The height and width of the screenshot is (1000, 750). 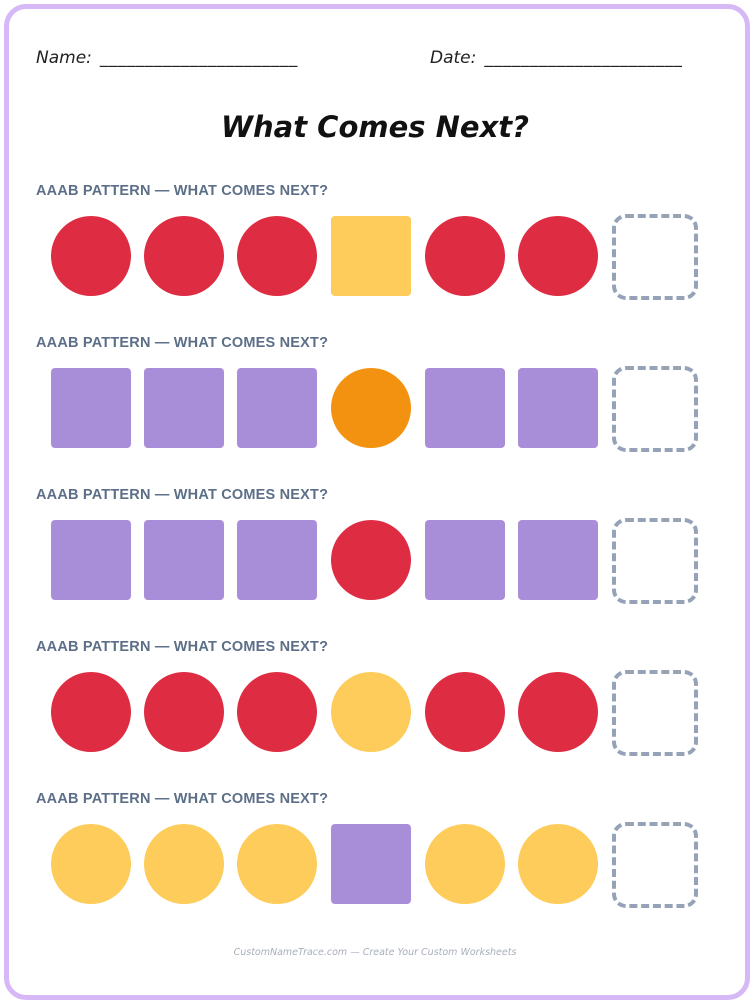 What do you see at coordinates (371, 408) in the screenshot?
I see `orange-circle-shape` at bounding box center [371, 408].